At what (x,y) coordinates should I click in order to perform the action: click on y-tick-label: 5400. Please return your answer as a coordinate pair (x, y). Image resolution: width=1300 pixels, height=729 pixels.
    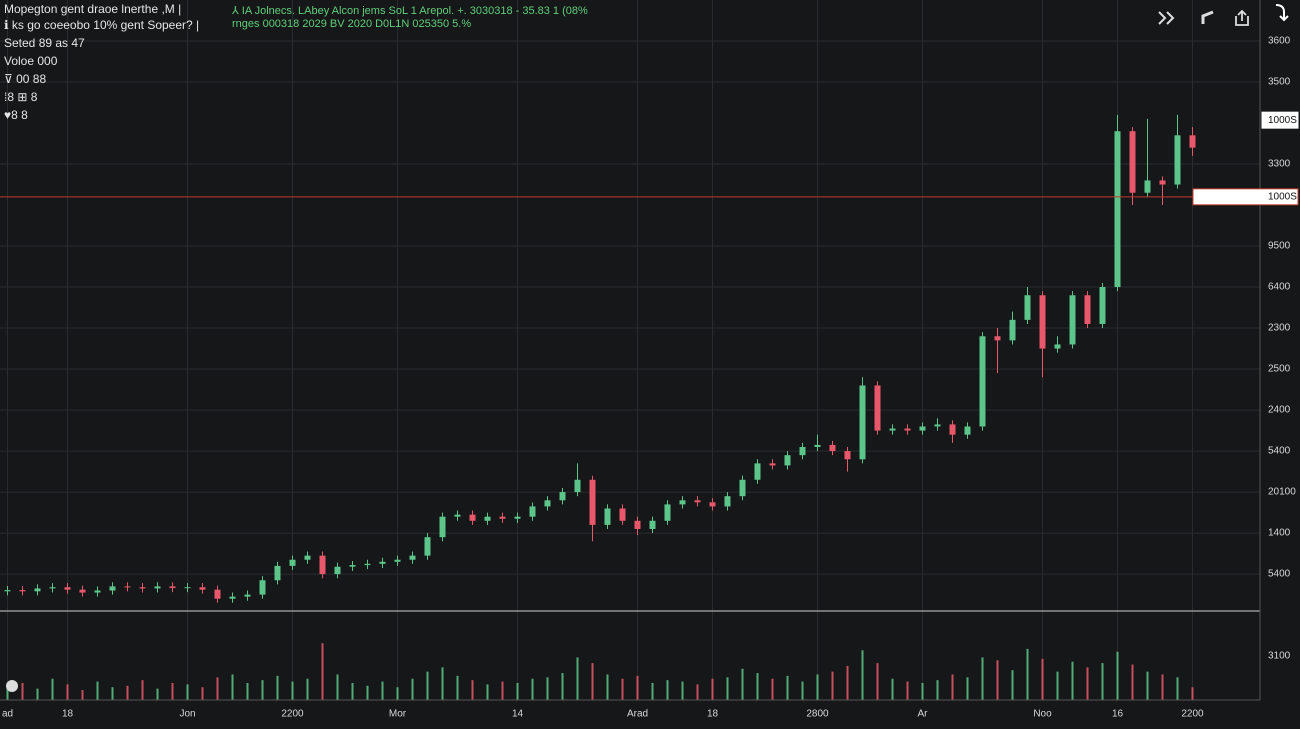
    Looking at the image, I should click on (1279, 451).